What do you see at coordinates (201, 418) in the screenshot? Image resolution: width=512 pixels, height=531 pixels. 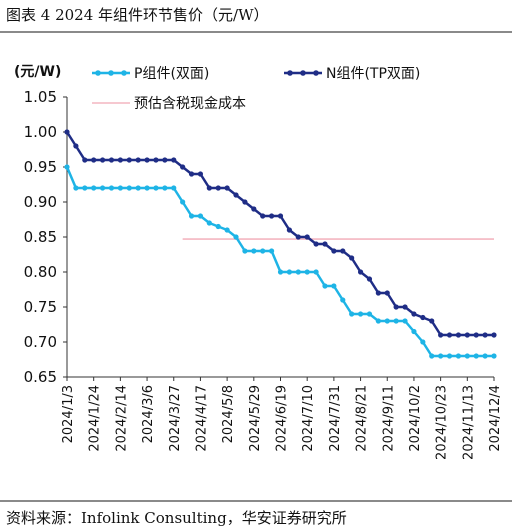 I see `x-tick-label: 2024/4/17` at bounding box center [201, 418].